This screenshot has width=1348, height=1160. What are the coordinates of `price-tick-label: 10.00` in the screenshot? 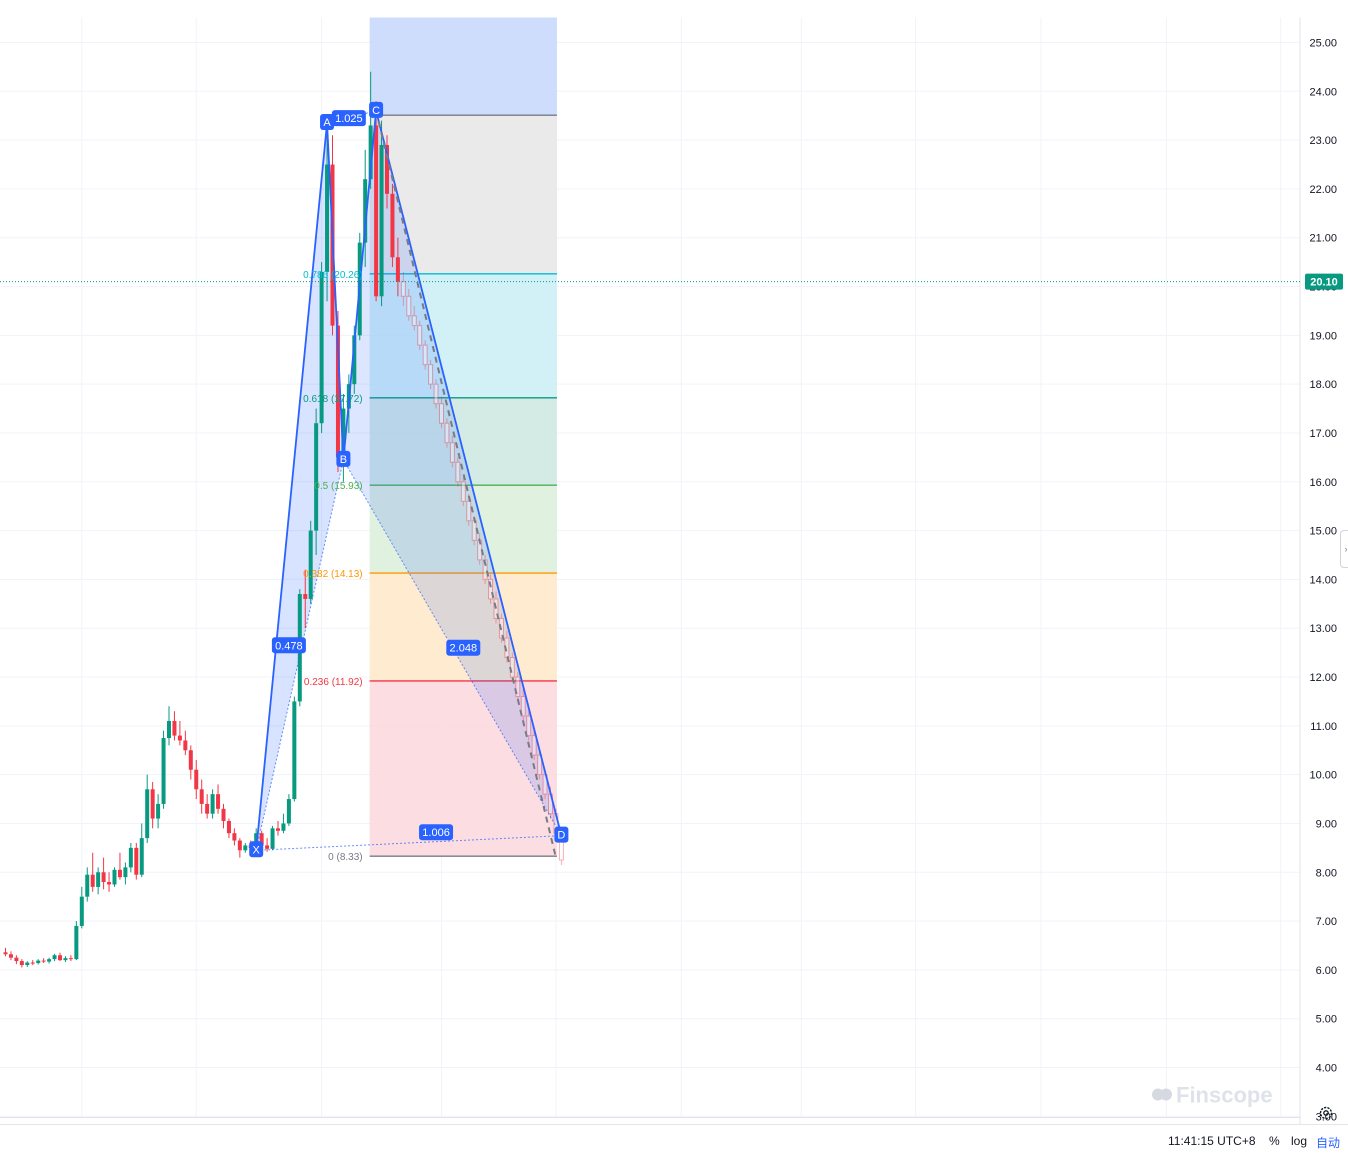 It's located at (1323, 776).